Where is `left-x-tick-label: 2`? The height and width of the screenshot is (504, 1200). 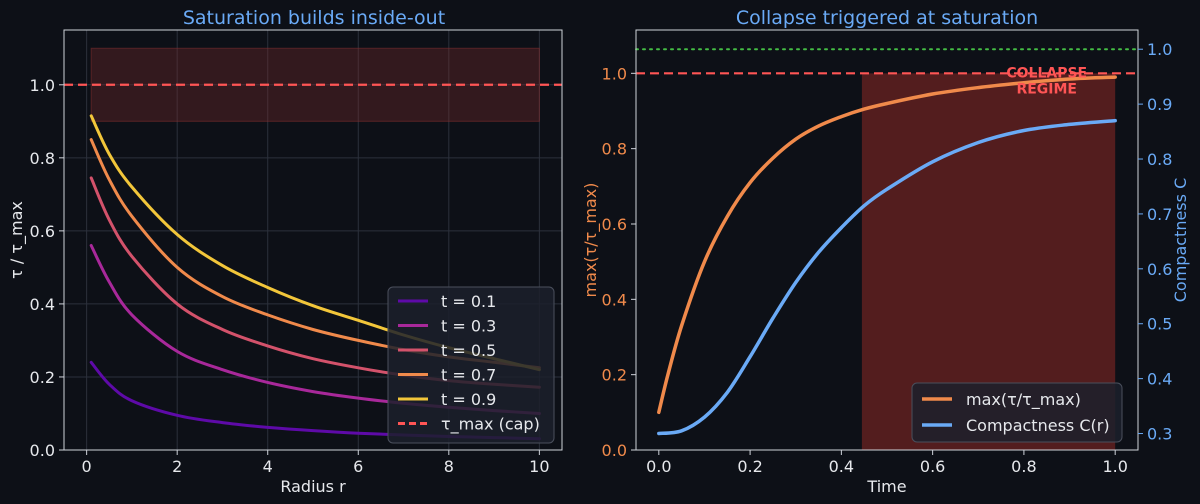 left-x-tick-label: 2 is located at coordinates (177, 466).